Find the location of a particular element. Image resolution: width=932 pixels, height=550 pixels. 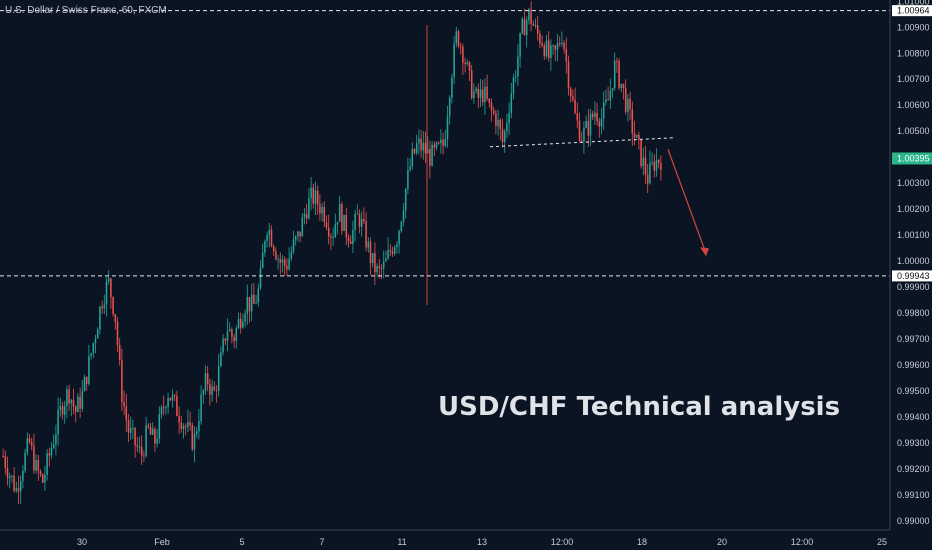

neckline-trendline is located at coordinates (582, 142).